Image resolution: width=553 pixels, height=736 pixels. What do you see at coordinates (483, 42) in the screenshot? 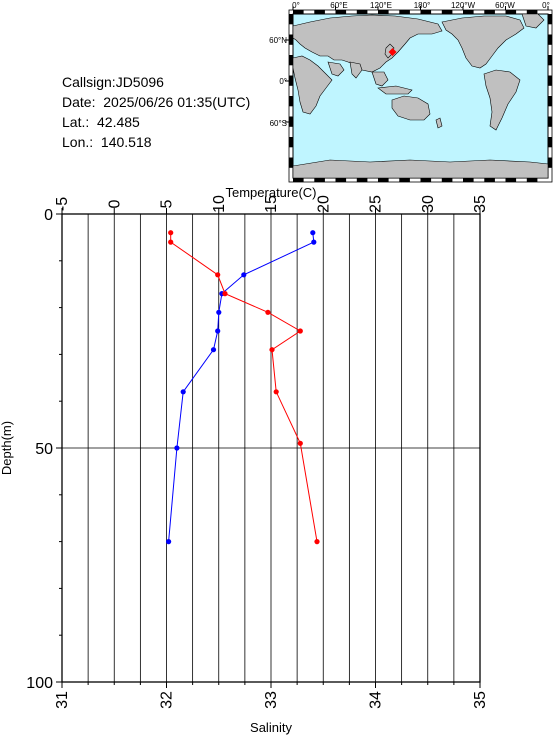
I see `map-land-northamerica` at bounding box center [483, 42].